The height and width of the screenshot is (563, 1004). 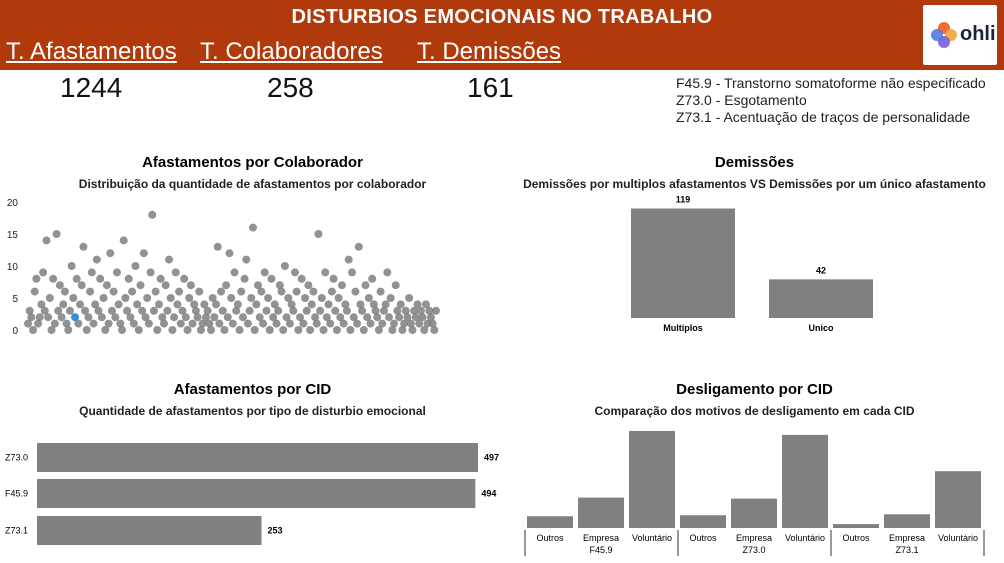 I want to click on desligamento-category-label: Outros, so click(x=856, y=538).